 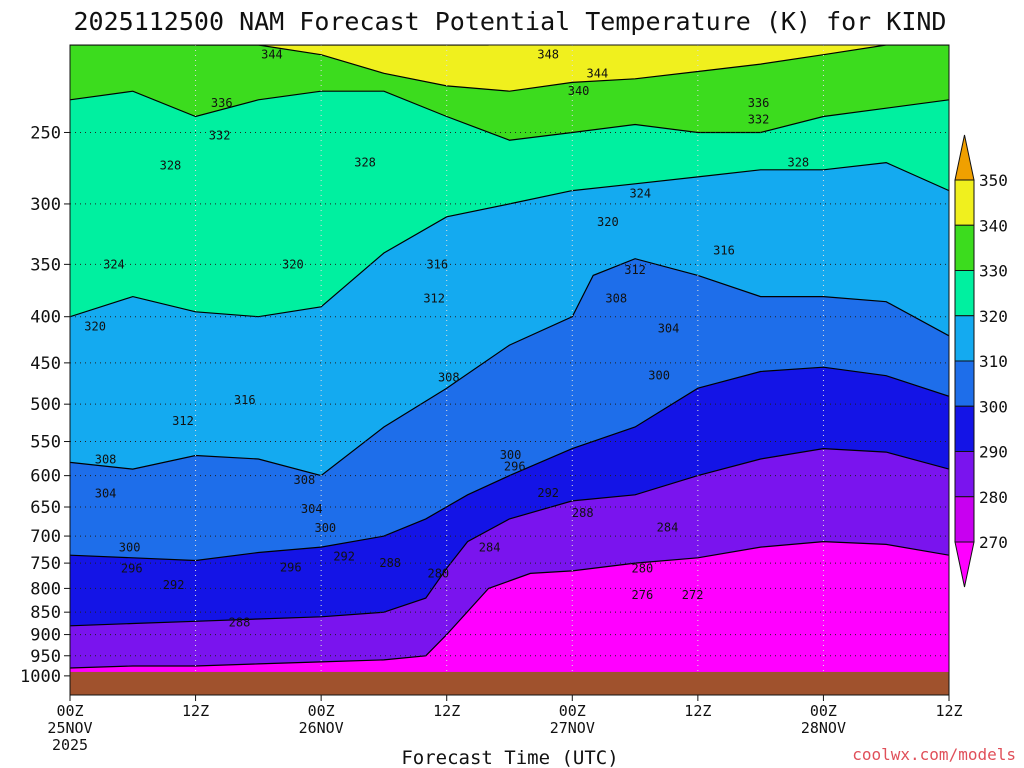 What do you see at coordinates (693, 595) in the screenshot?
I see `contour-label: 272` at bounding box center [693, 595].